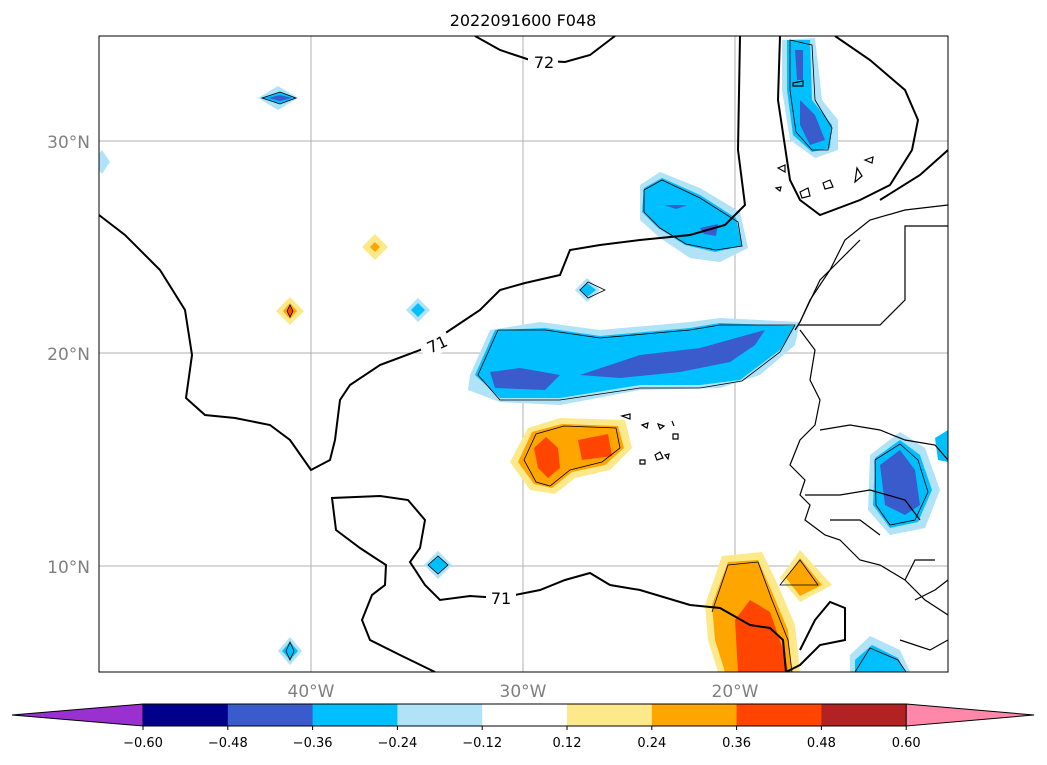 Image resolution: width=1047 pixels, height=765 pixels. I want to click on colorbar-tick-label: −0.12, so click(482, 743).